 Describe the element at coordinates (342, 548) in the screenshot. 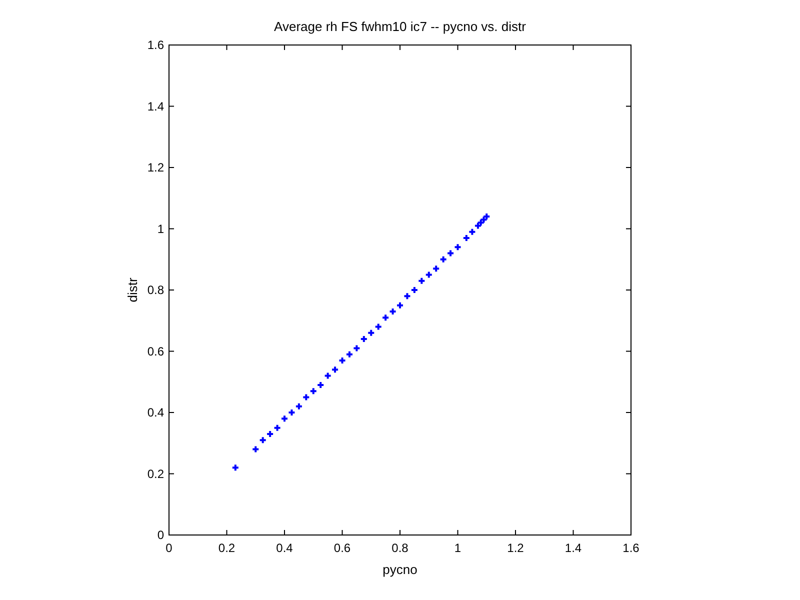

I see `x-tick-label: 0.6` at that location.